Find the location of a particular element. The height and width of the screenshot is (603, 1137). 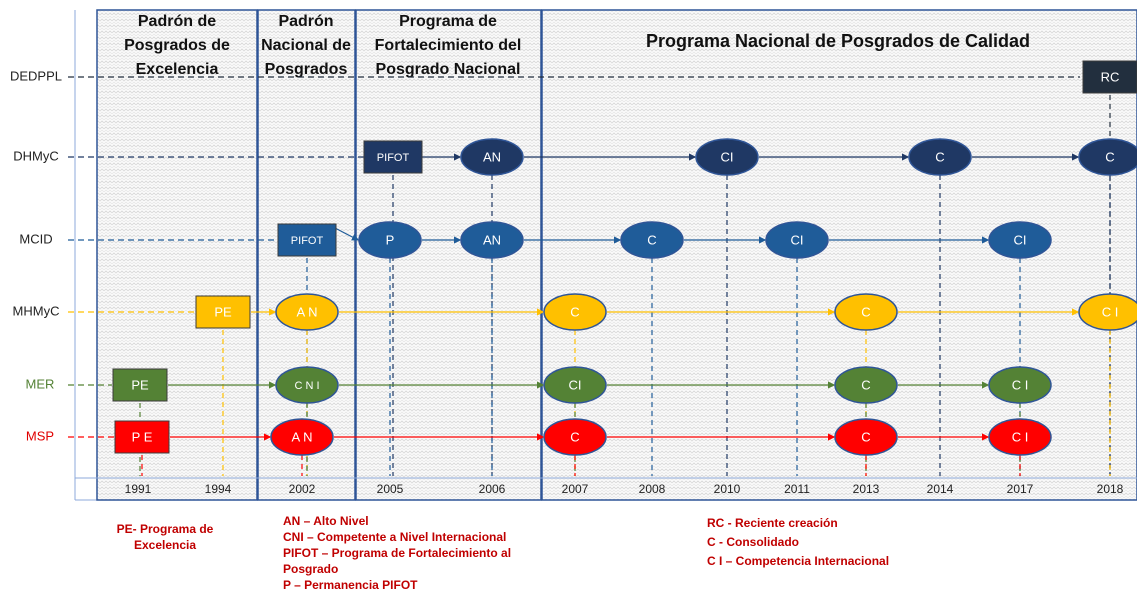

legend-text: AN – Alto Nivel is located at coordinates (326, 521).